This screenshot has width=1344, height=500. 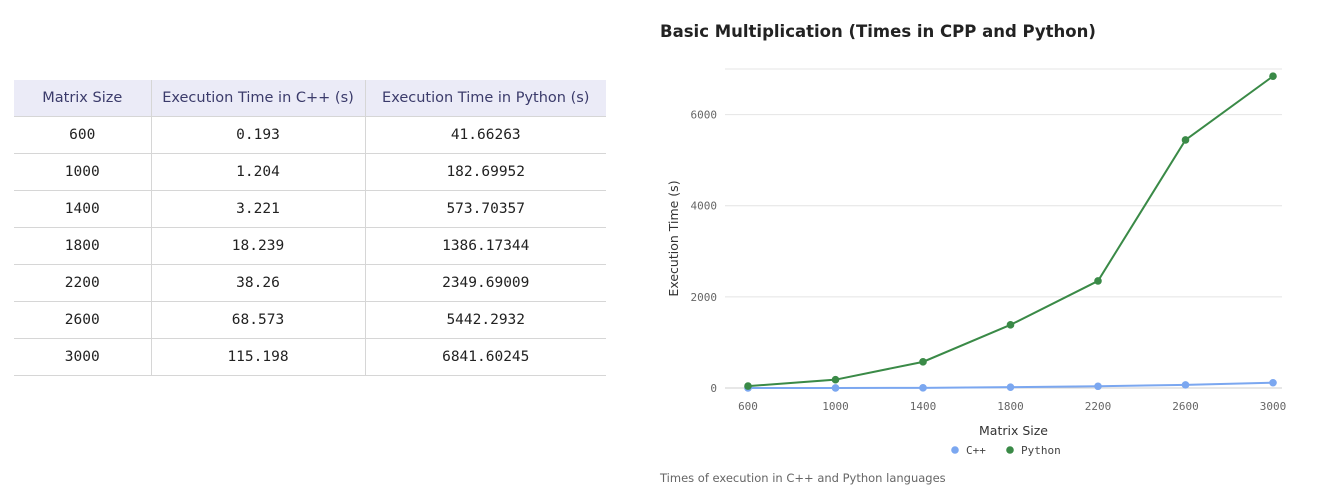 What do you see at coordinates (704, 115) in the screenshot?
I see `y-tick-label: 6000` at bounding box center [704, 115].